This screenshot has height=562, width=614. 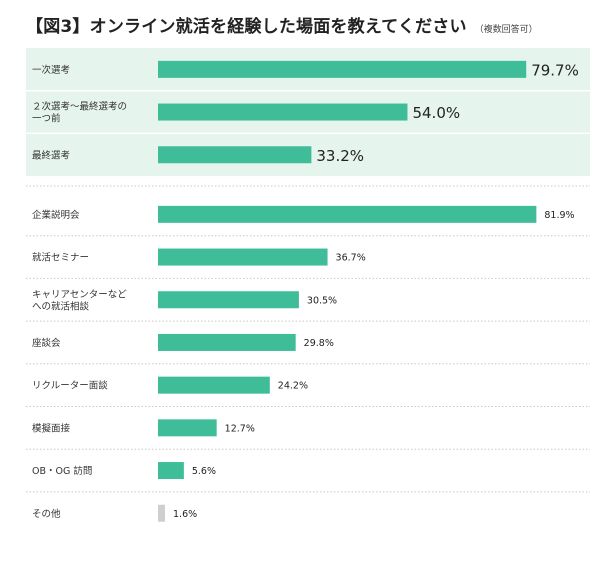 I want to click on value-label: 54.0%, so click(x=436, y=113).